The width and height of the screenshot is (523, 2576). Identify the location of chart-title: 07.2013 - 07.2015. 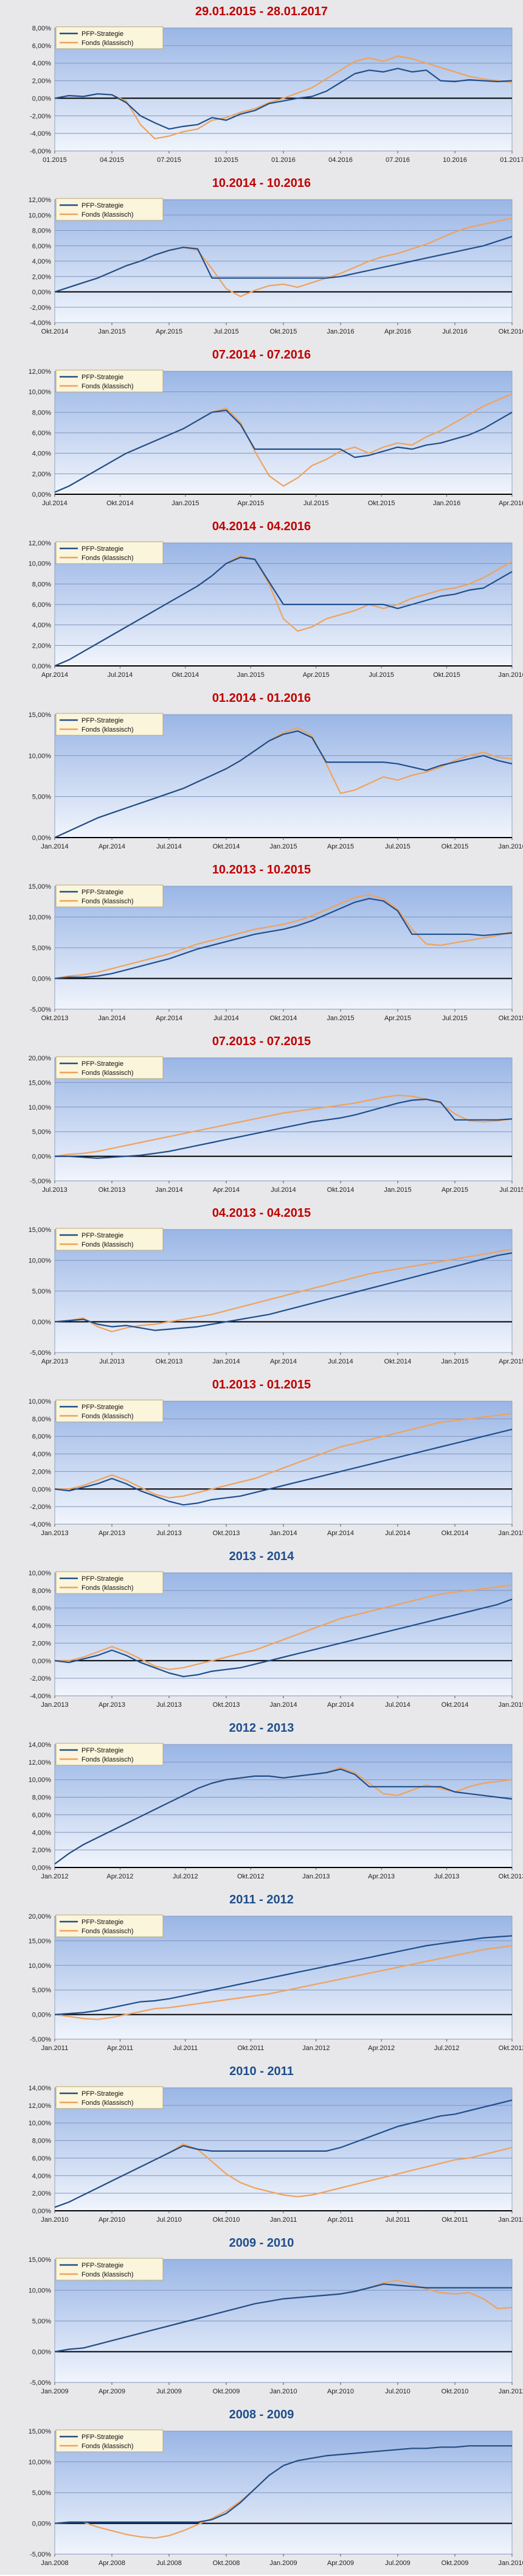
(261, 1041).